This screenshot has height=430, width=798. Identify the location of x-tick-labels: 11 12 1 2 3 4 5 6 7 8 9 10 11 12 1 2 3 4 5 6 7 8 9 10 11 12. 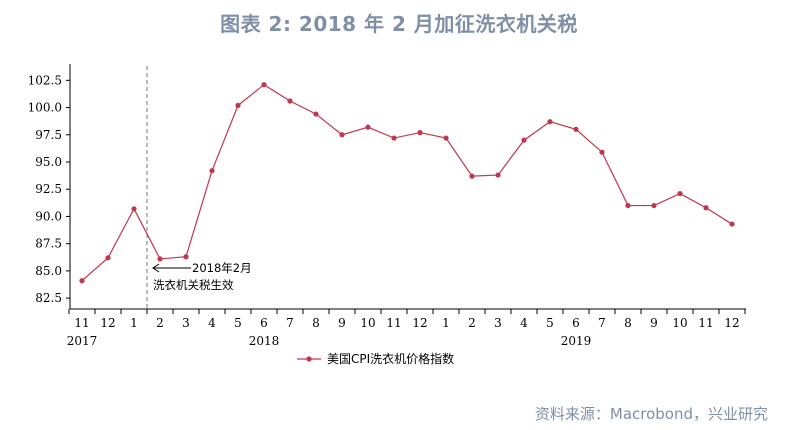
(406, 323).